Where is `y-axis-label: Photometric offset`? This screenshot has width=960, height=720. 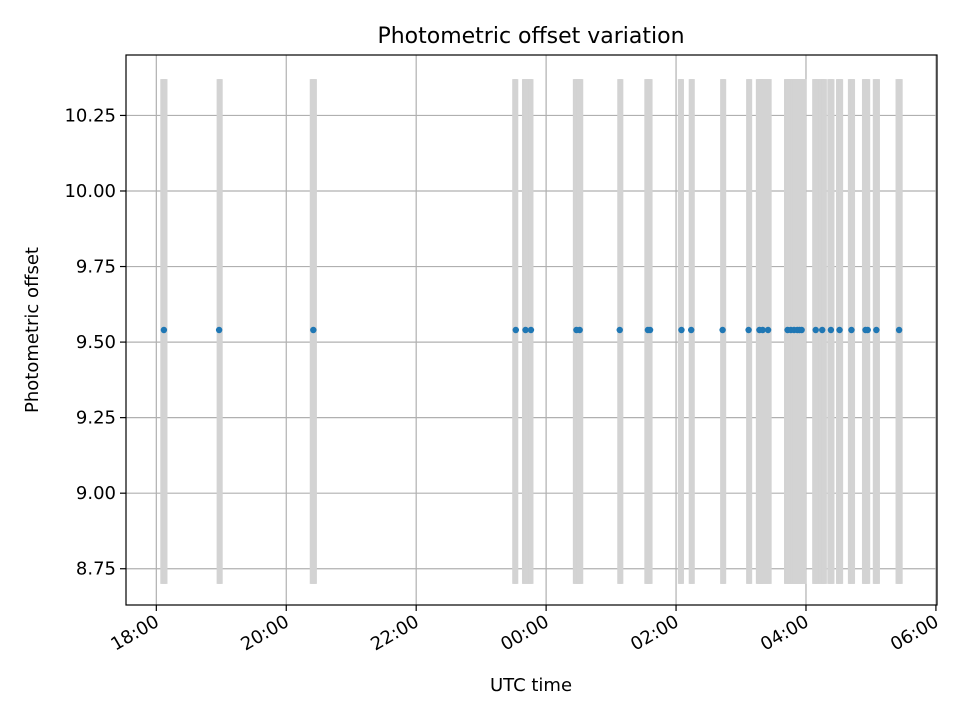 y-axis-label: Photometric offset is located at coordinates (32, 330).